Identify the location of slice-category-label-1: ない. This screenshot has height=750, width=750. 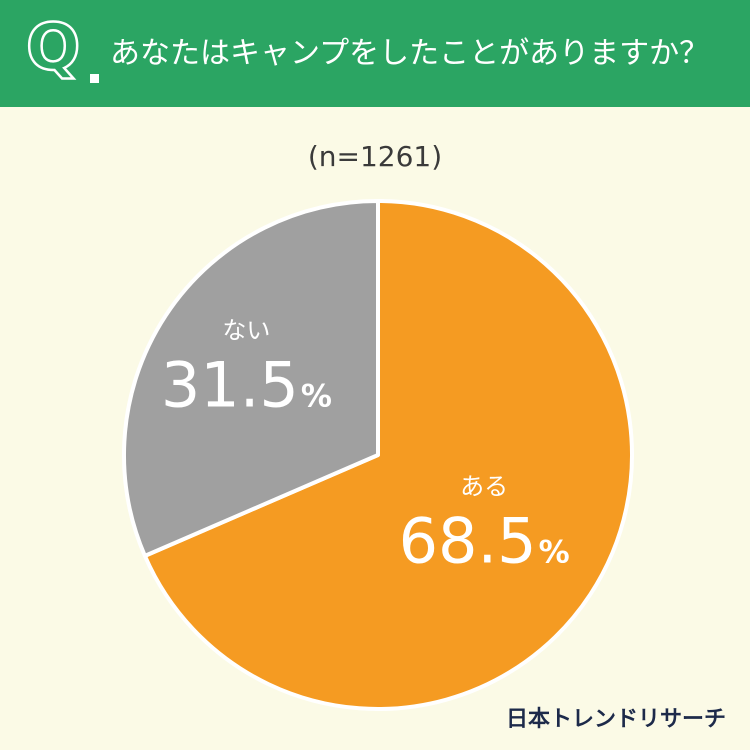
(246, 331).